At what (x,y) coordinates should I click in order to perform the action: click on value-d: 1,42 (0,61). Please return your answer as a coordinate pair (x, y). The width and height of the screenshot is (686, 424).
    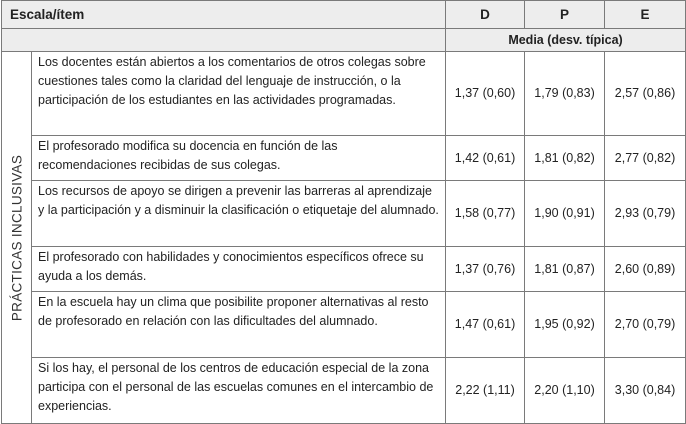
    Looking at the image, I should click on (485, 158).